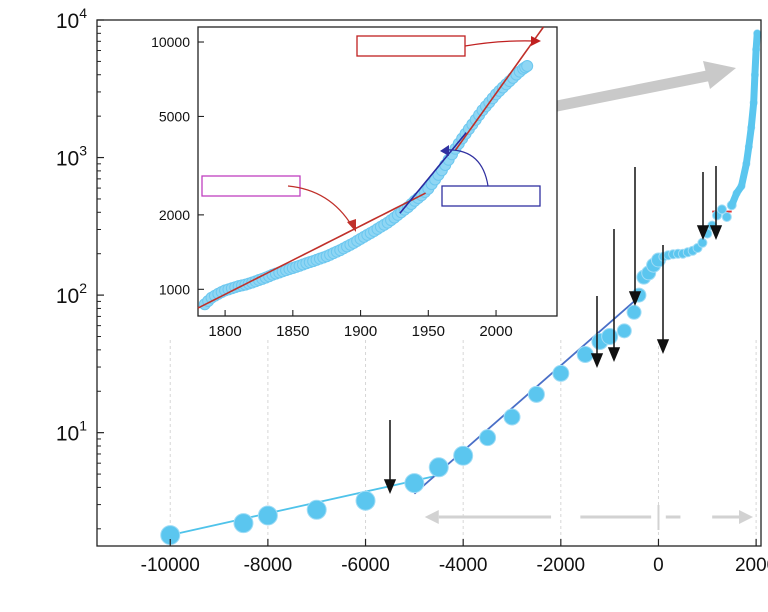 This screenshot has width=768, height=612. I want to click on inset-x-tick-label: 2000, so click(495, 331).